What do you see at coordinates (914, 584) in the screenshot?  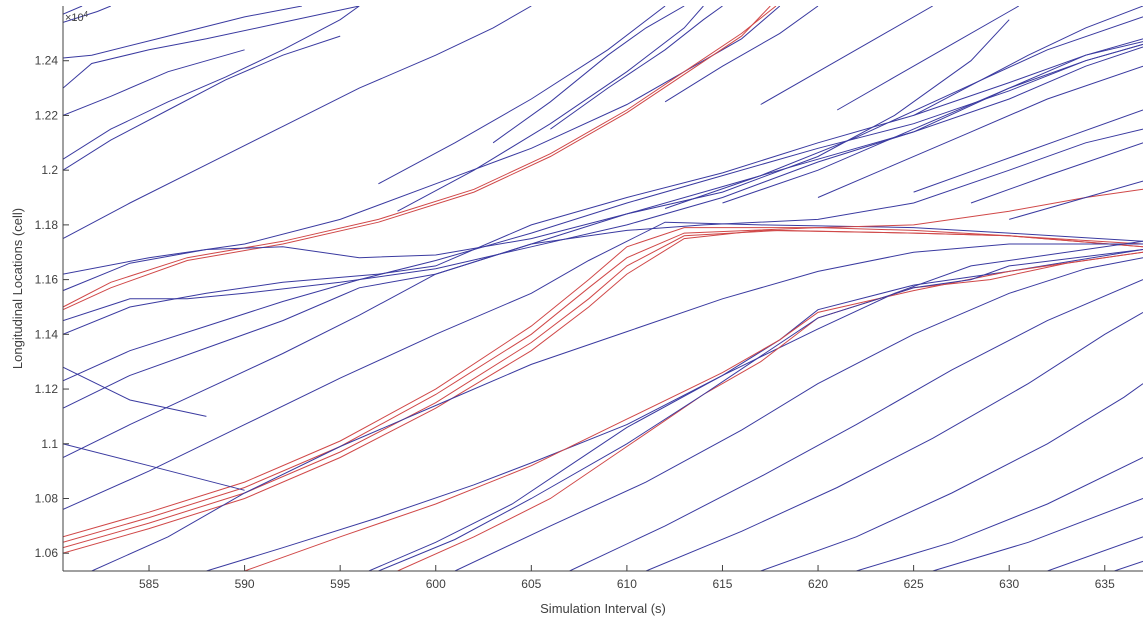 I see `x-tick-label: 625` at bounding box center [914, 584].